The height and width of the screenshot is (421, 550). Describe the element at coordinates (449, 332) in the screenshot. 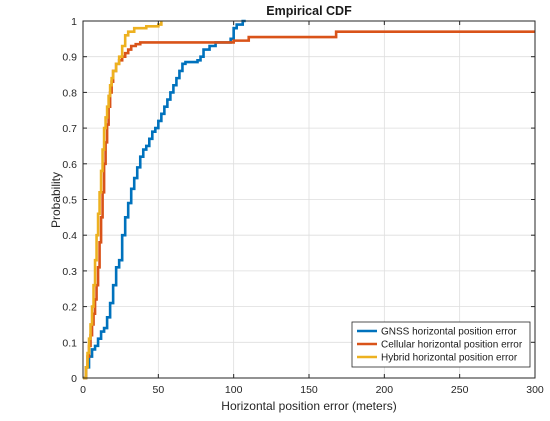

I see `legend-entry-label: GNSS horizontal position error` at that location.